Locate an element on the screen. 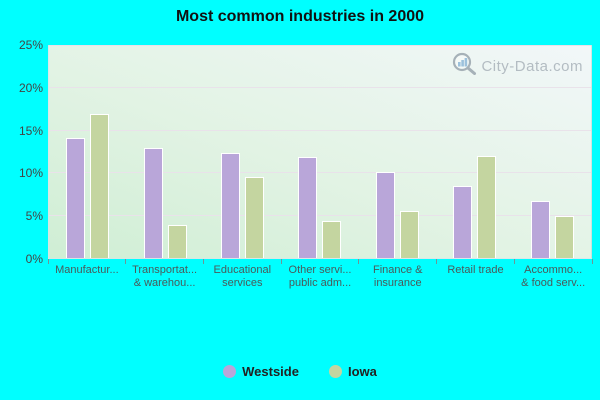 The width and height of the screenshot is (600, 400). legend-item-iowa: Iowa is located at coordinates (352, 371).